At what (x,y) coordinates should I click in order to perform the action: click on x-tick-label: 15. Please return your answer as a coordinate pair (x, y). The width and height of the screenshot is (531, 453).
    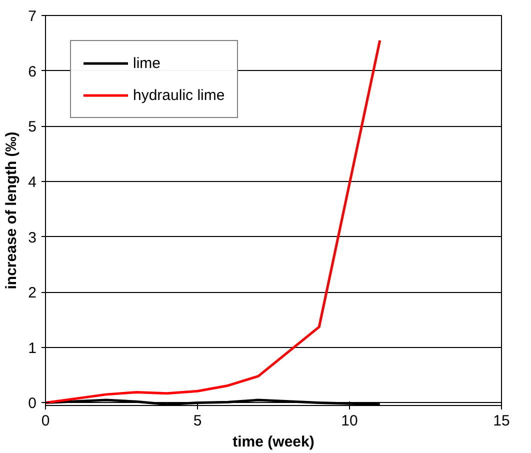
    Looking at the image, I should click on (501, 421).